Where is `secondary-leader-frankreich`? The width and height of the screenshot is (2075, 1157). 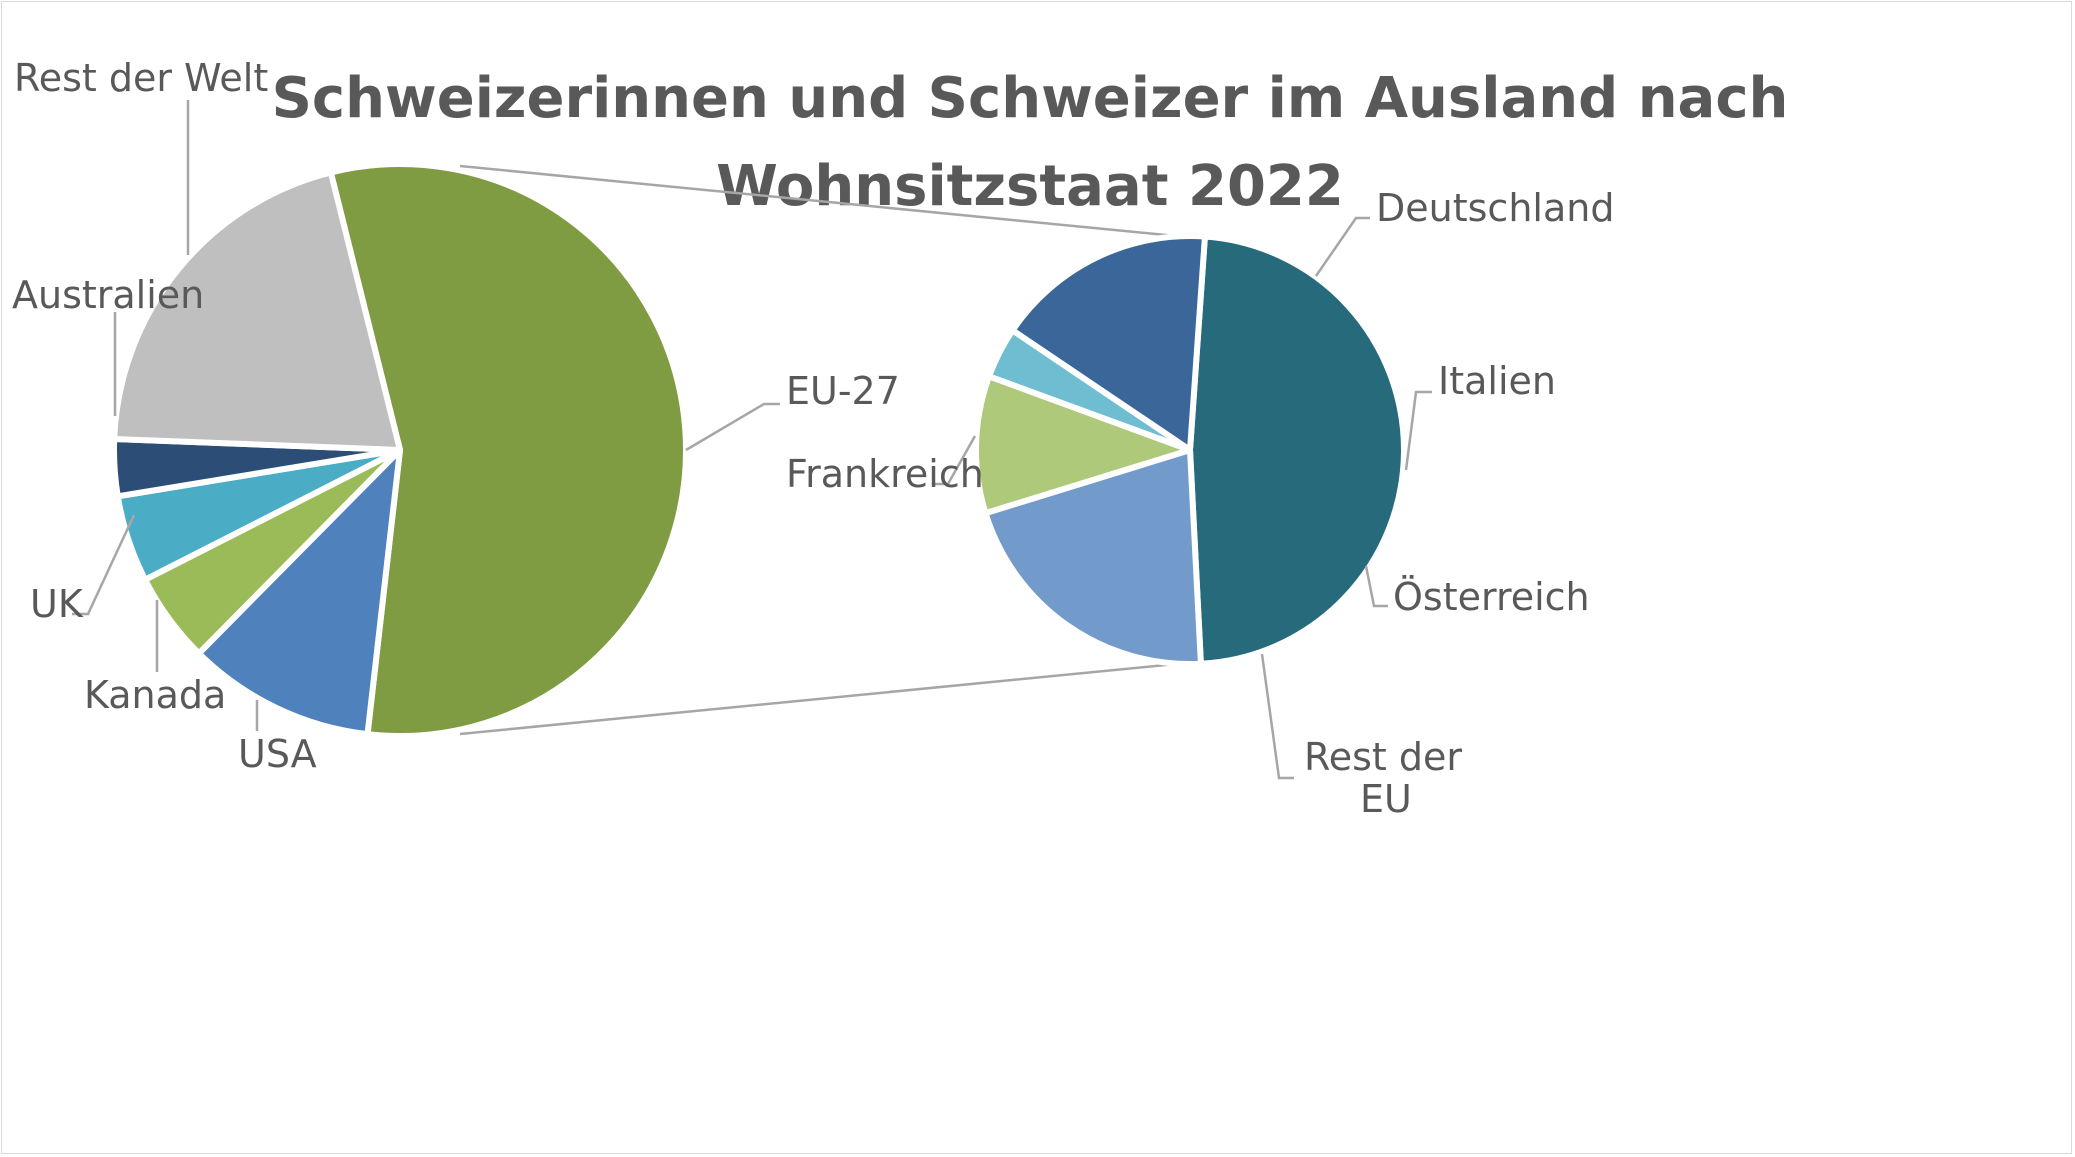 secondary-leader-frankreich is located at coordinates (954, 460).